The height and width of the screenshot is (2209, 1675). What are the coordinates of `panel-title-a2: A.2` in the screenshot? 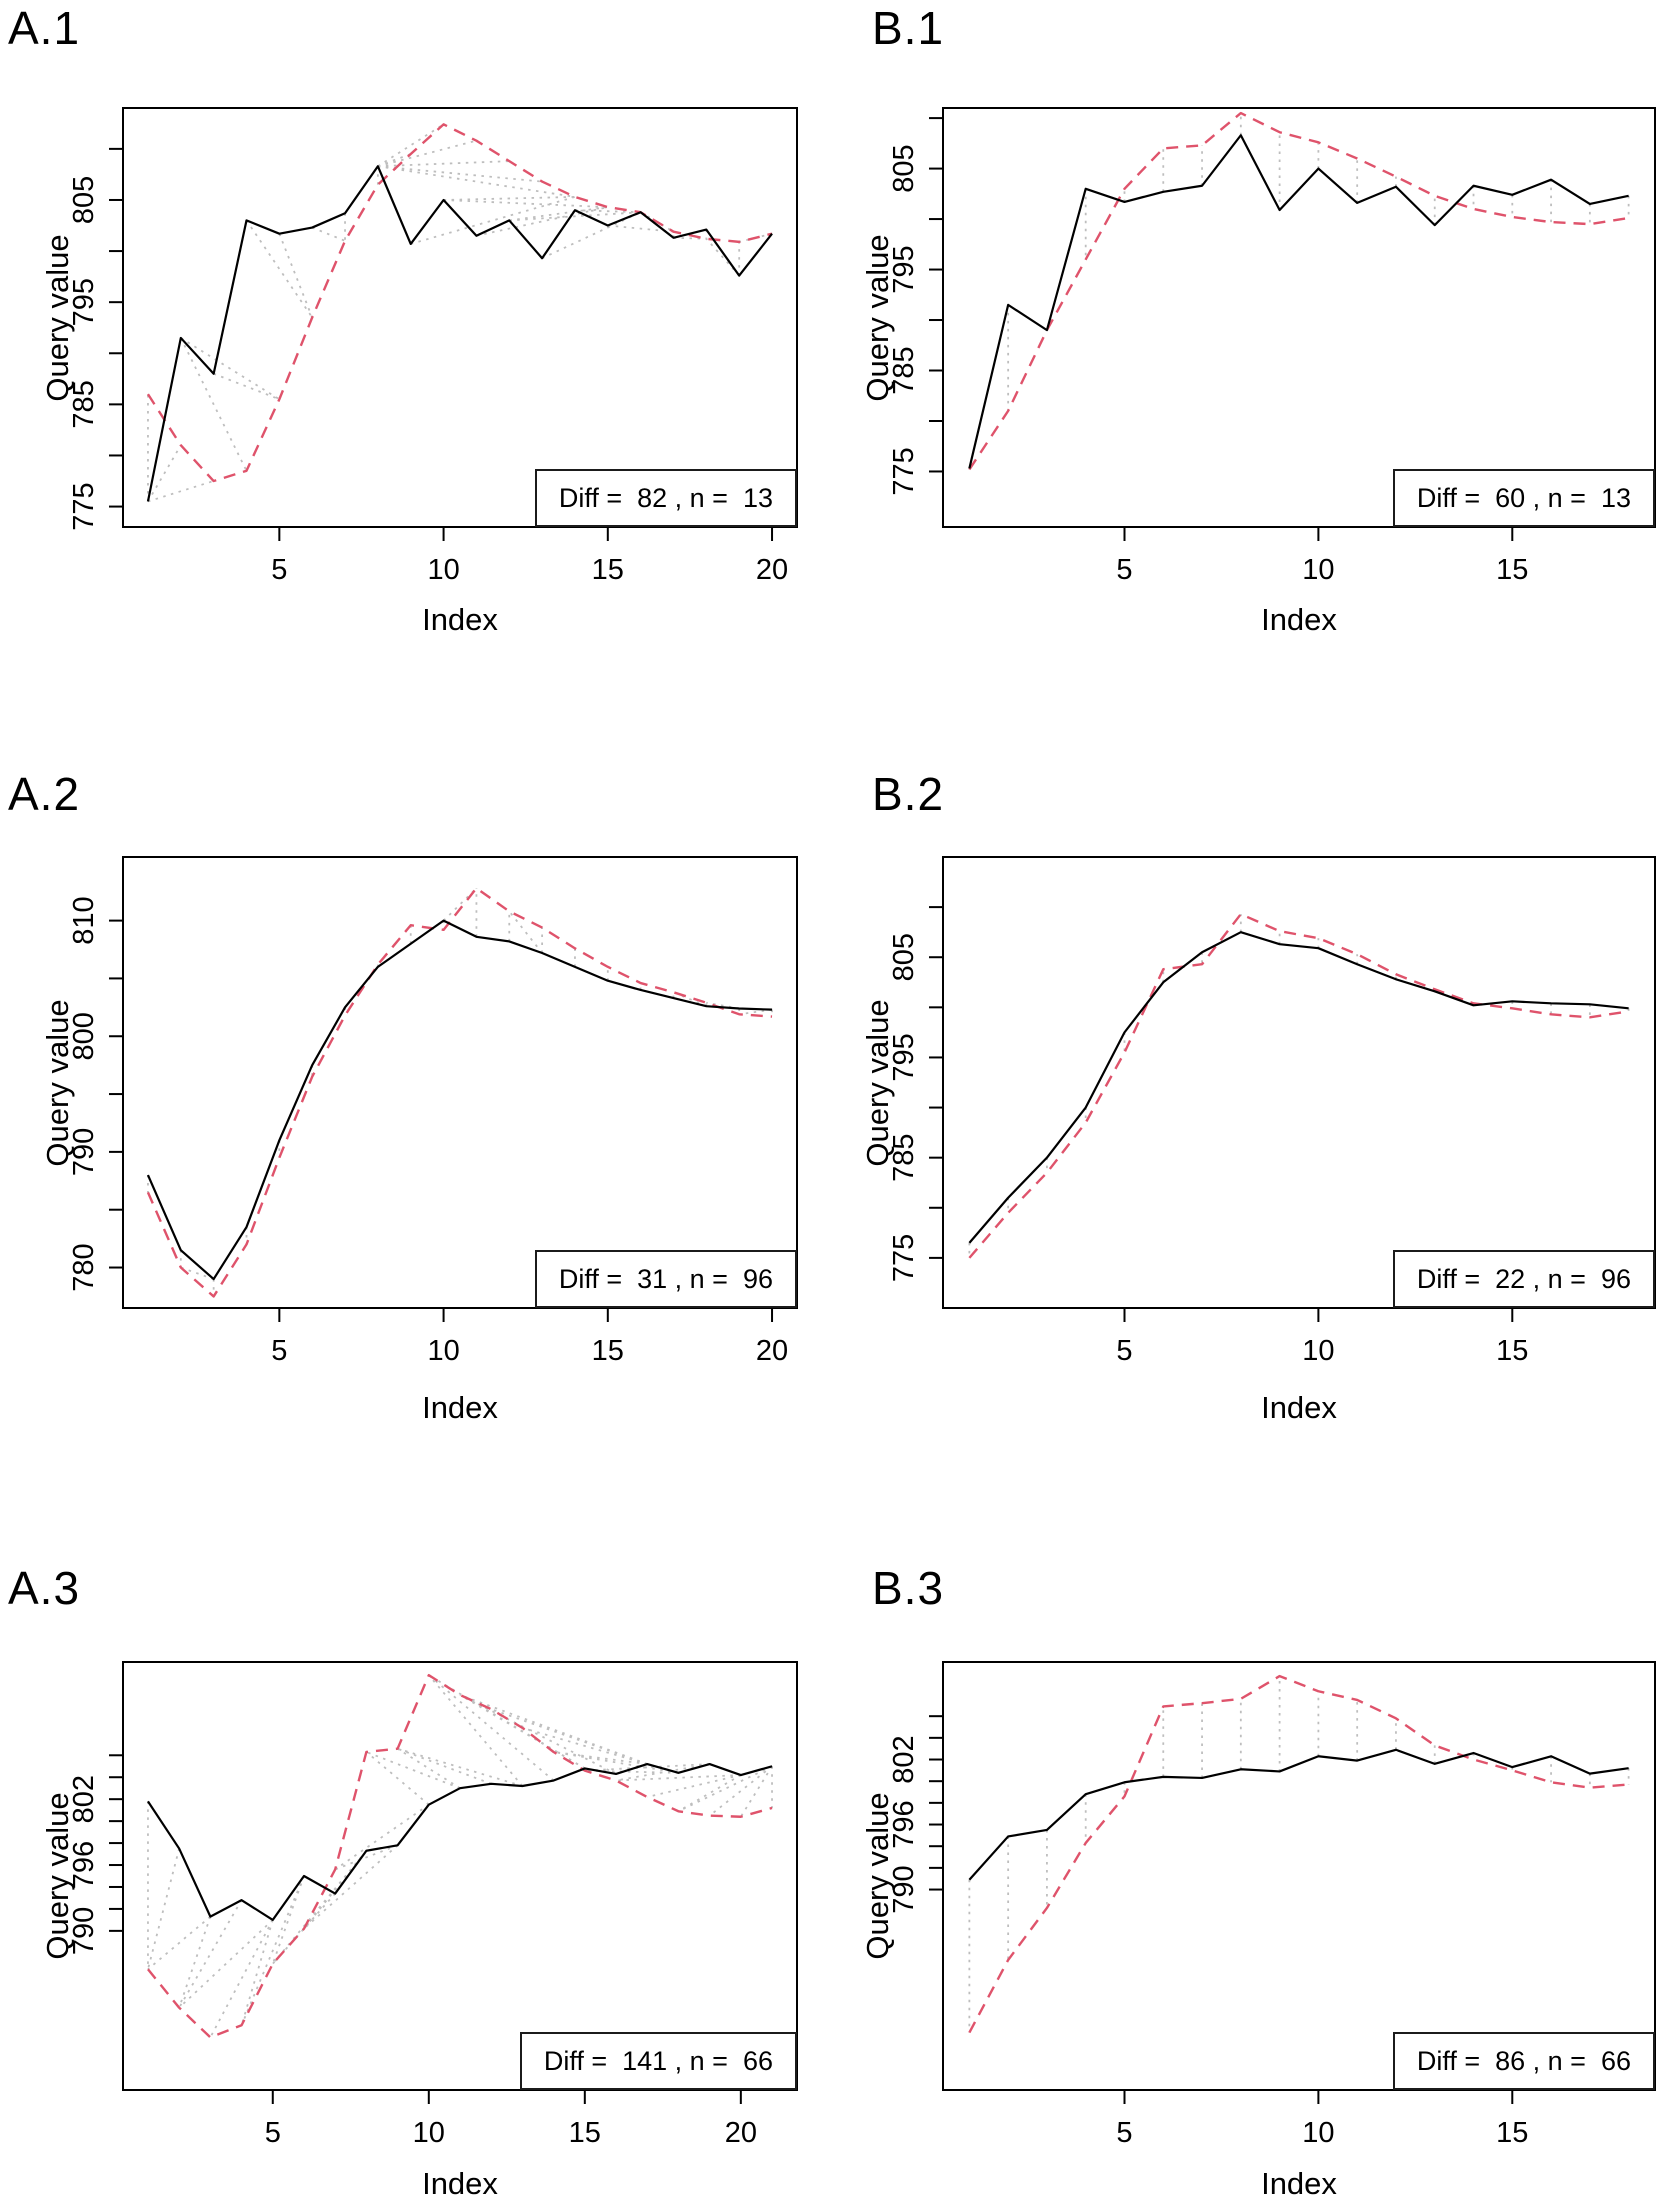 It's located at (44, 794).